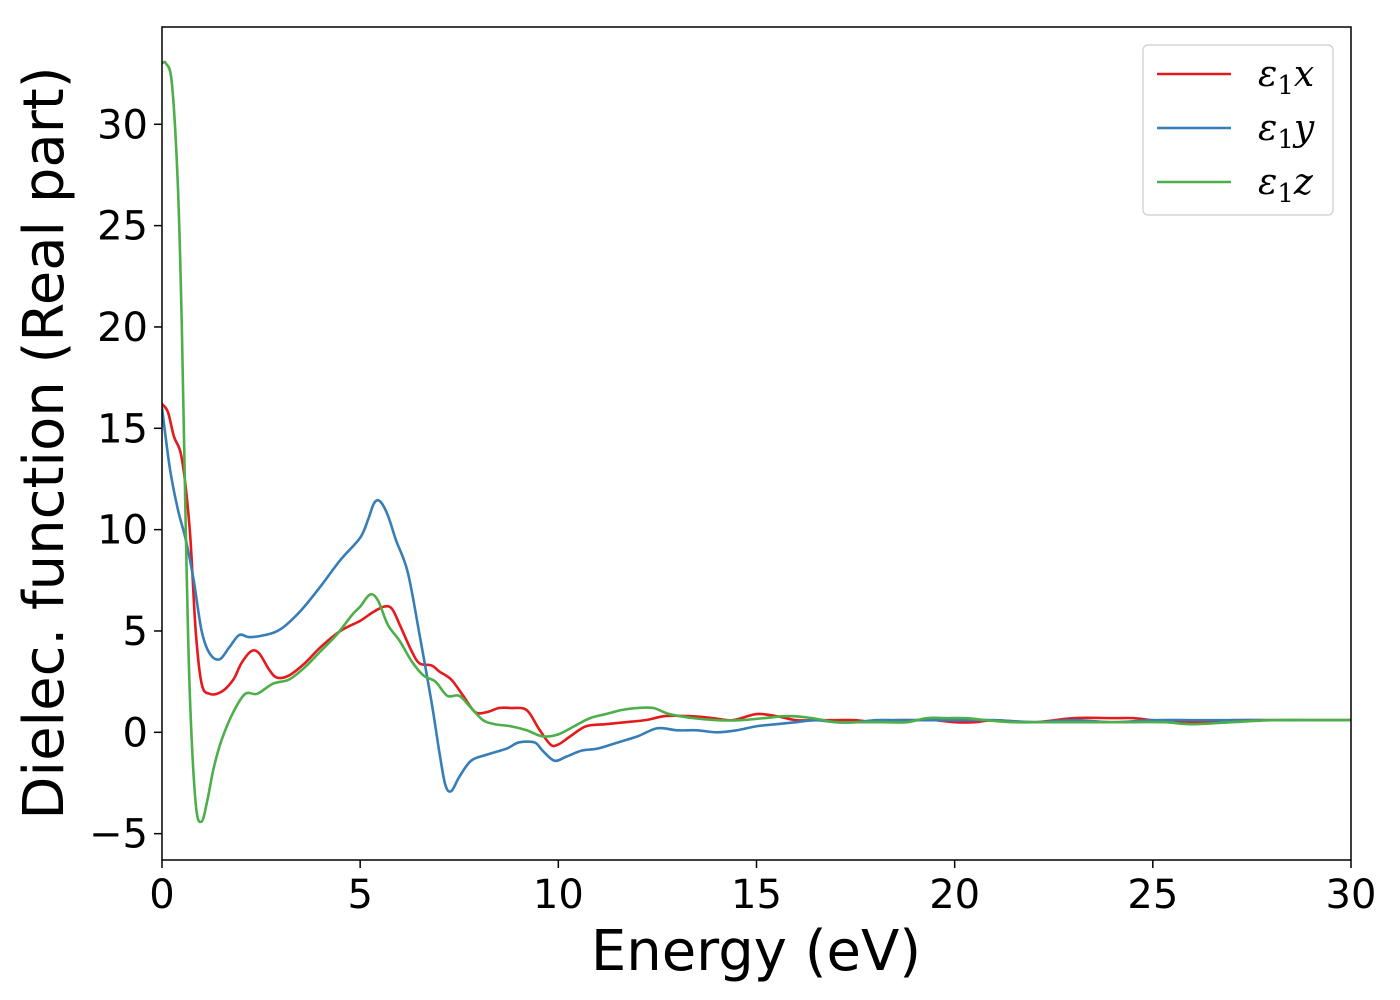 Image resolution: width=1400 pixels, height=1000 pixels. What do you see at coordinates (756, 951) in the screenshot?
I see `x-axis-title: Energy (eV)` at bounding box center [756, 951].